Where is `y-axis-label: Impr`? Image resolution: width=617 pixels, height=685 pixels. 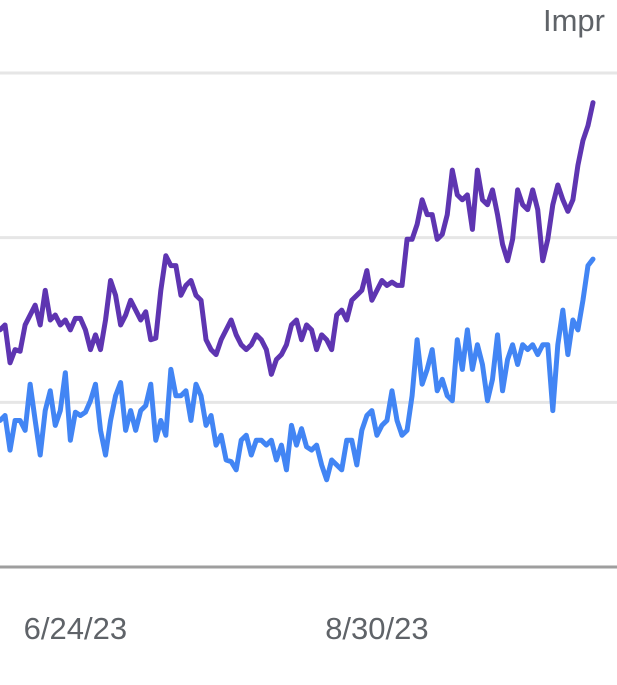
y-axis-label: Impr is located at coordinates (574, 20).